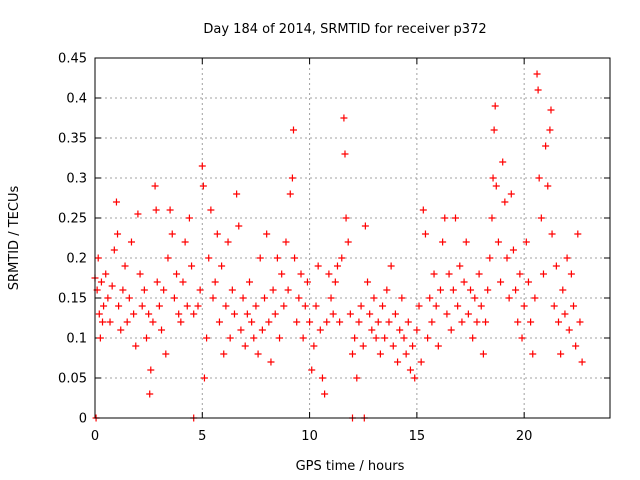 This screenshot has width=640, height=480. Describe the element at coordinates (76, 99) in the screenshot. I see `y-tick-label: 0.4` at that location.